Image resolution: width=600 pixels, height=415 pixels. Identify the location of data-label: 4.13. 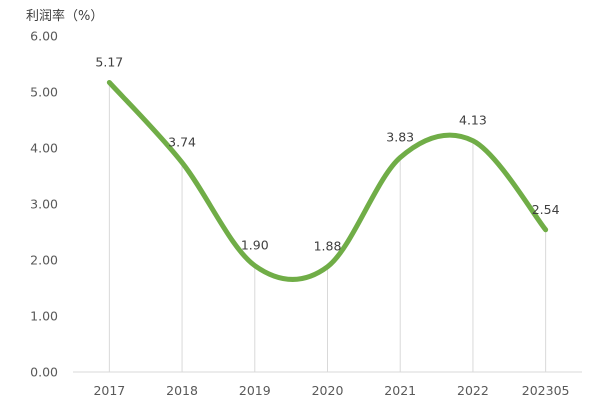
(473, 120).